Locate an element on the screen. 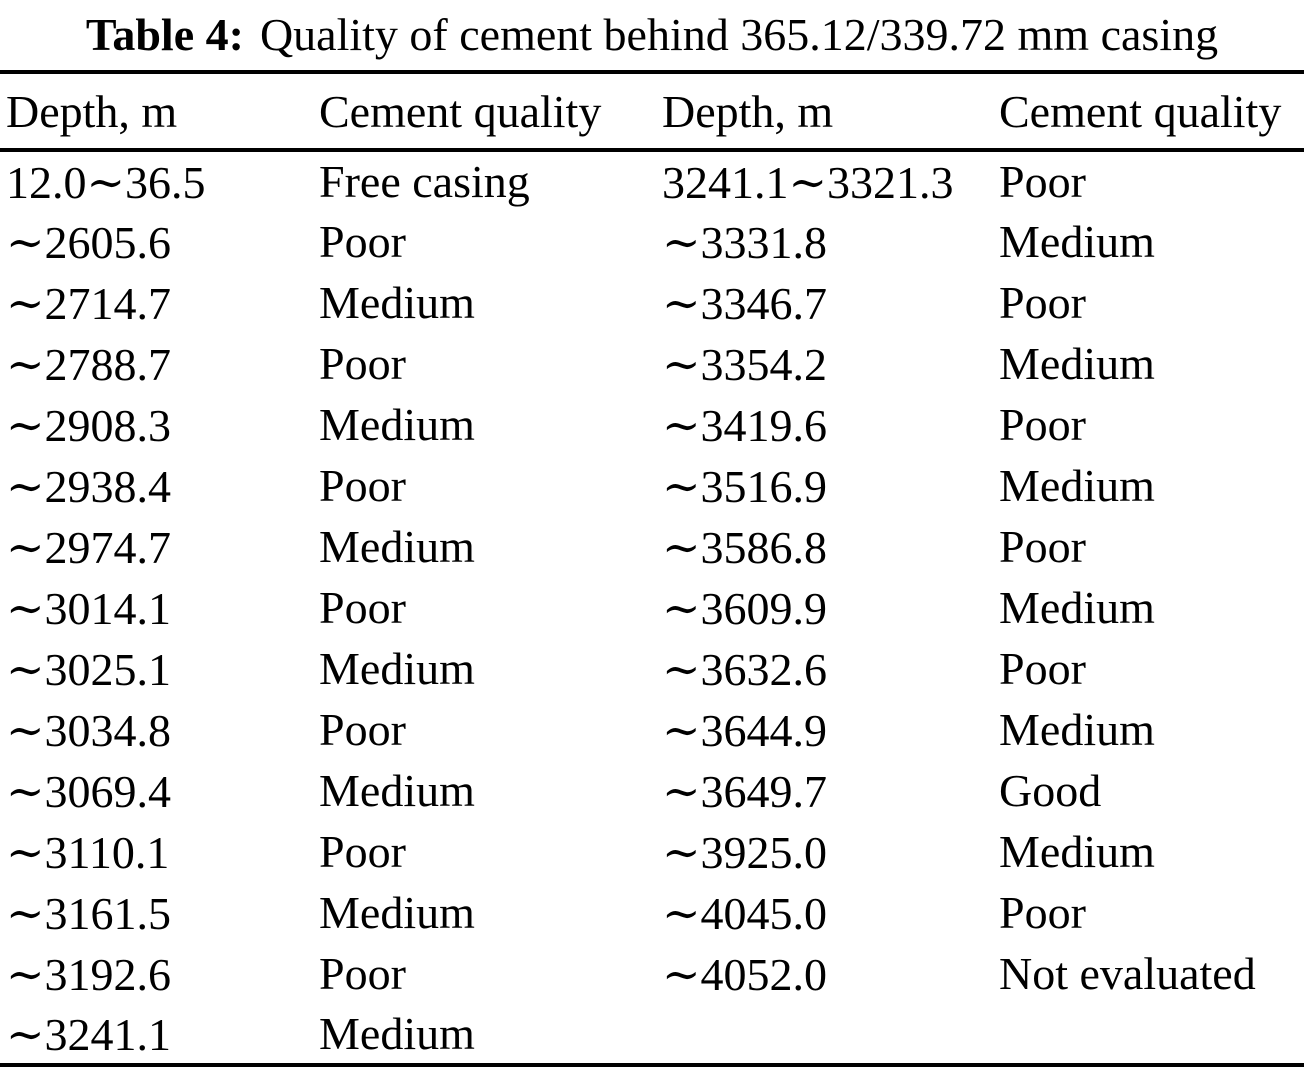 The height and width of the screenshot is (1087, 1304). column-header-depth-left: Depth, m is located at coordinates (92, 111).